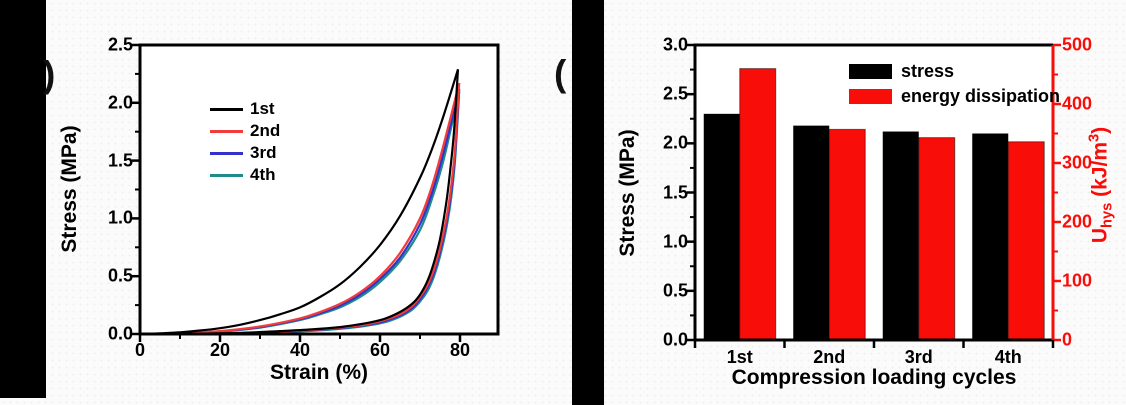 This screenshot has width=1126, height=405. Describe the element at coordinates (120, 333) in the screenshot. I see `left-chart-y-tick-0.0: 0.0` at that location.